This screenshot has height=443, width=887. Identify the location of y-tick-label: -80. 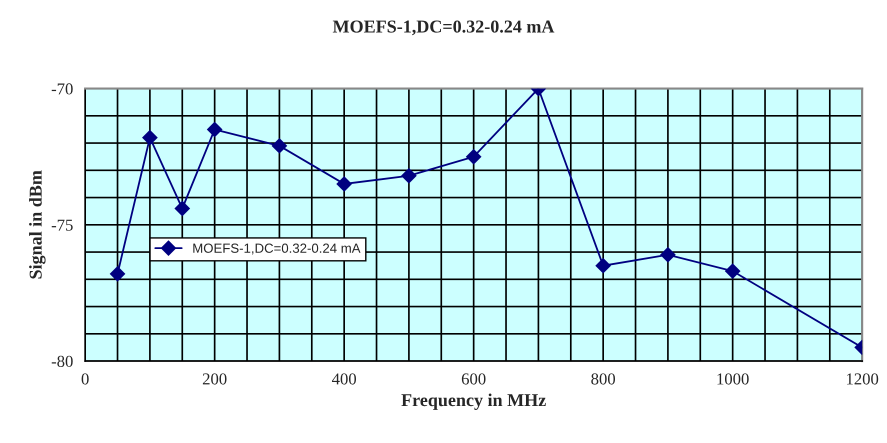
(62, 361).